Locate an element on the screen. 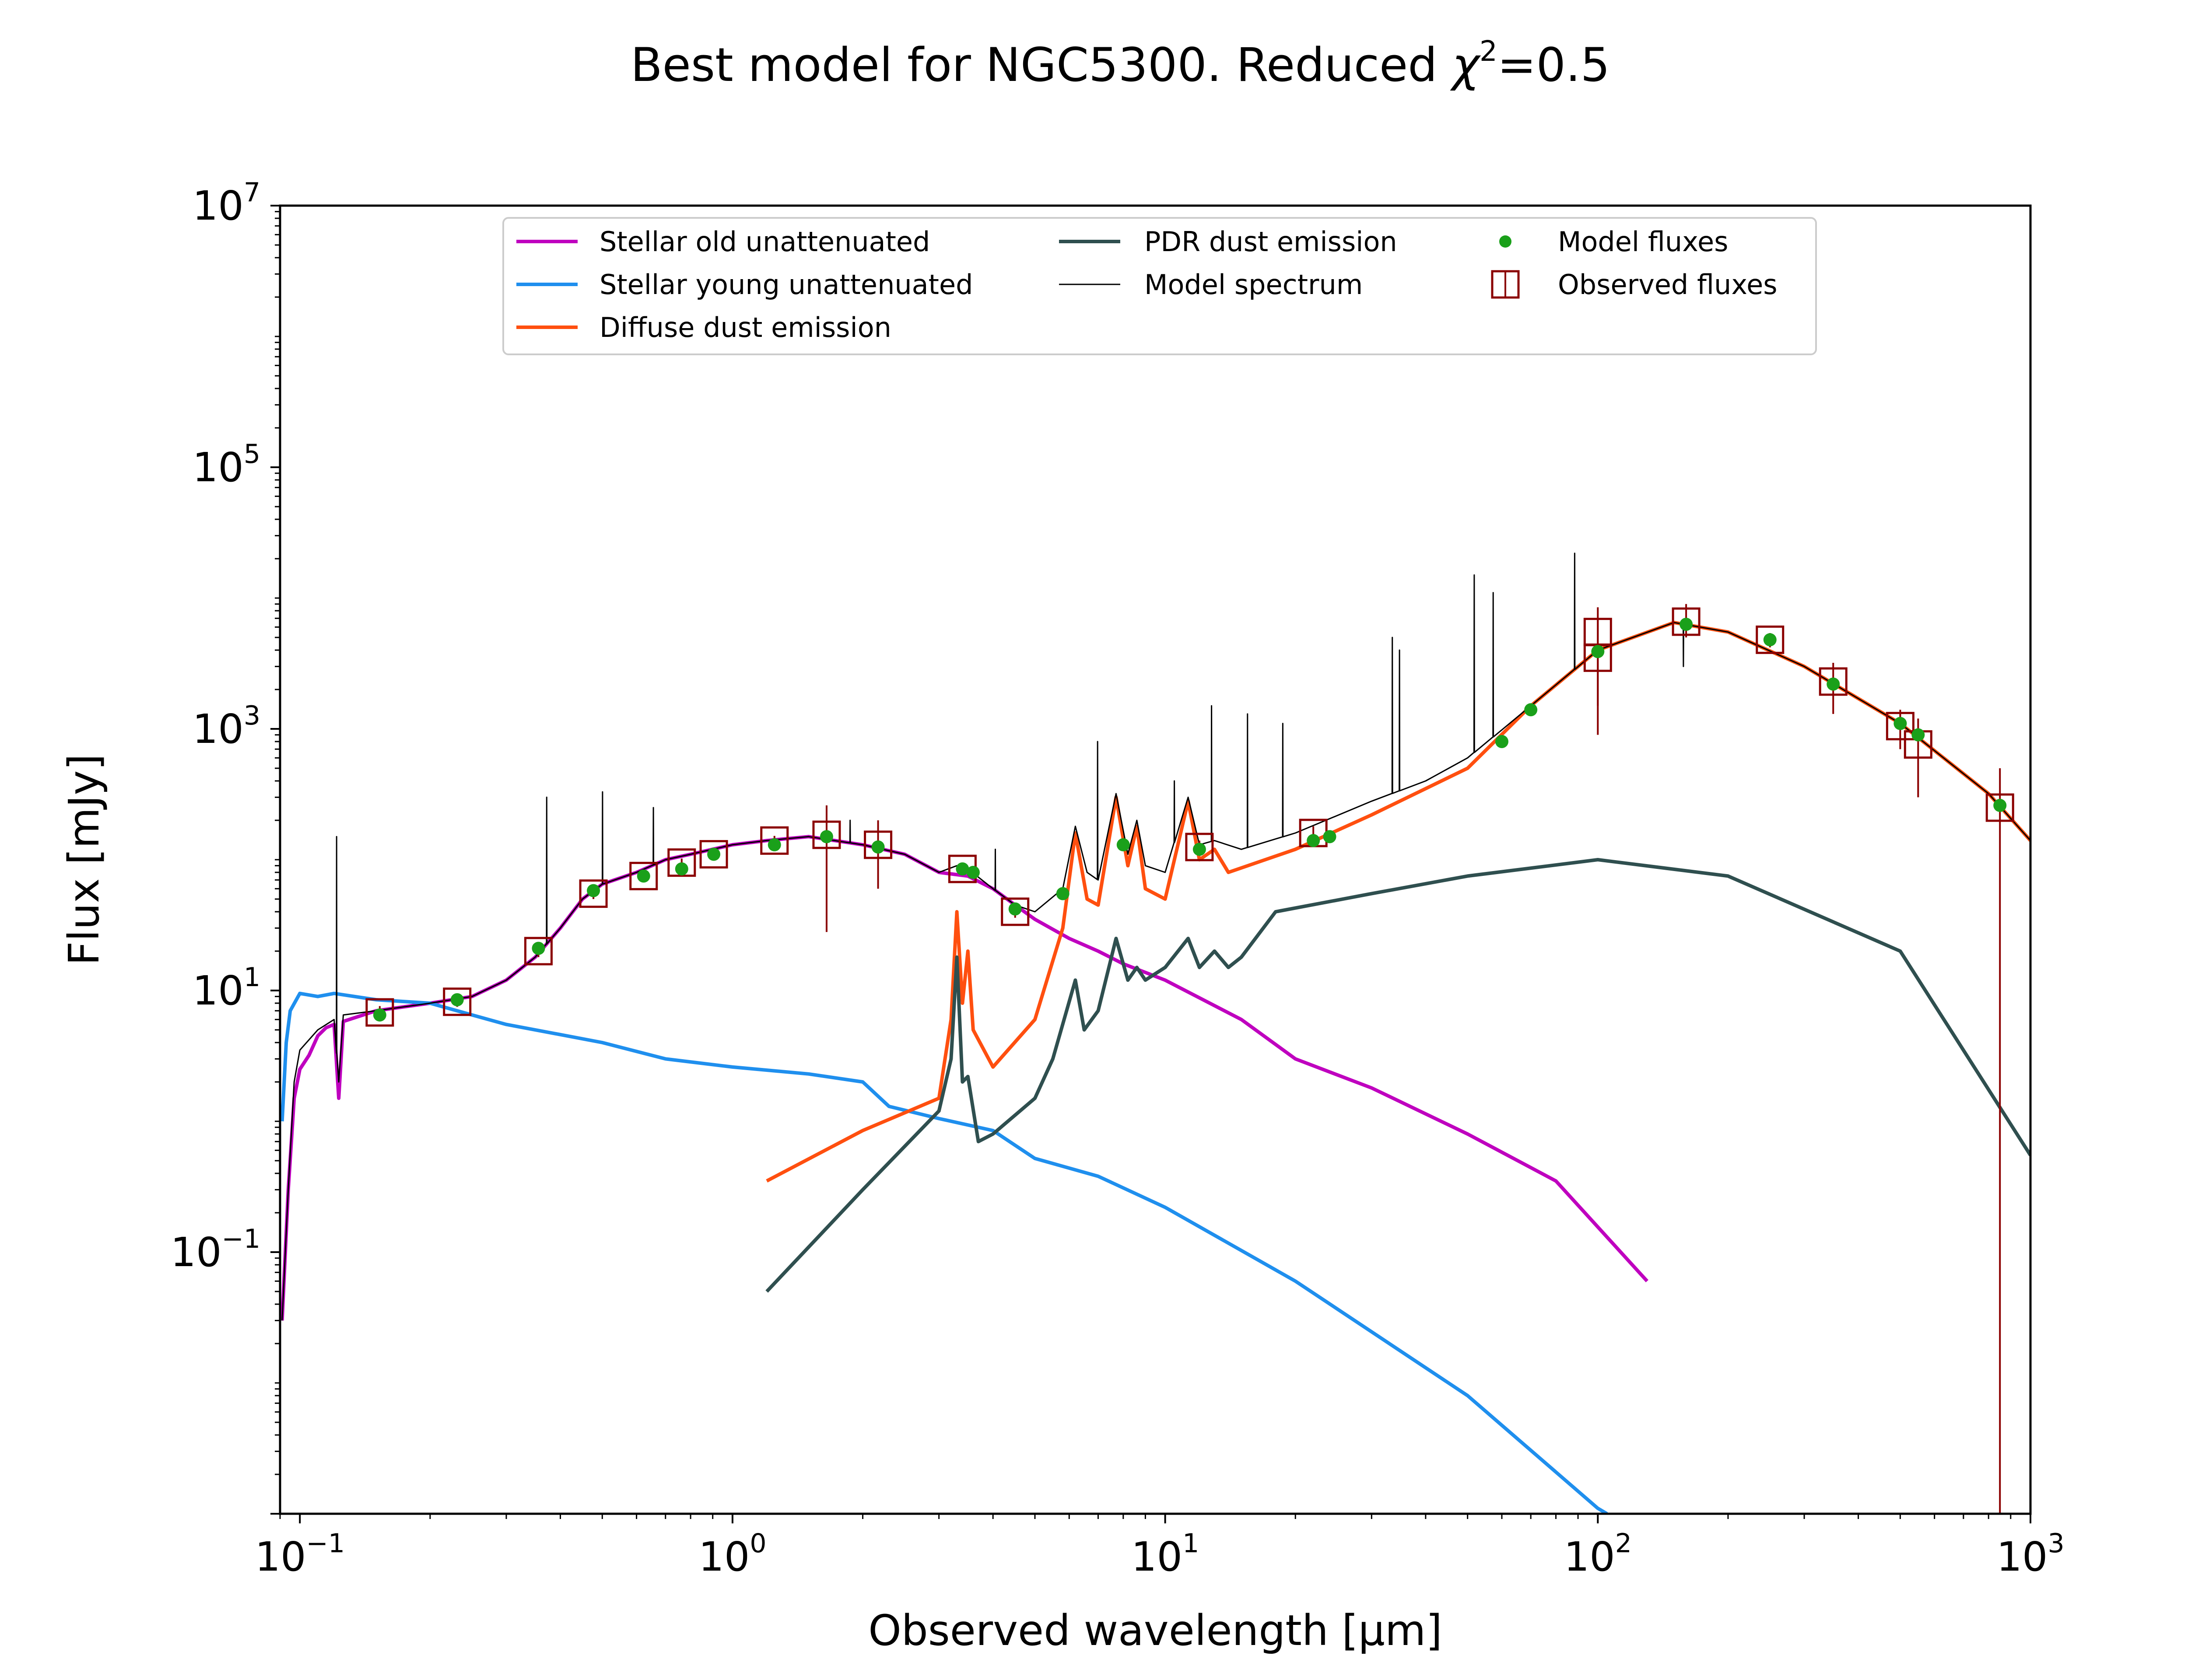  legend-marker-model-fluxes is located at coordinates (1505, 241).